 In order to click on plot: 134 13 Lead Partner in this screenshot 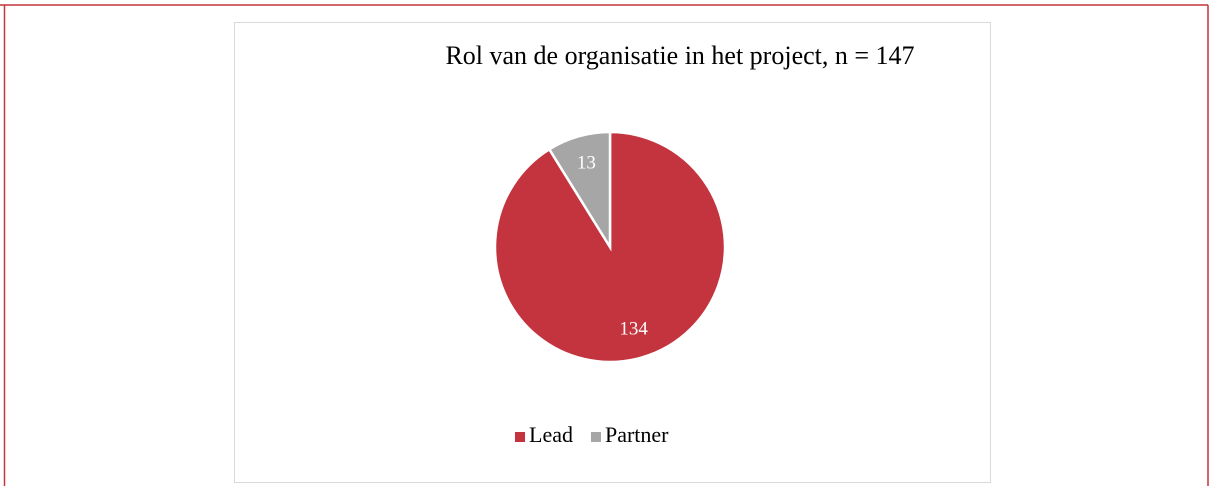, I will do `click(610, 288)`.